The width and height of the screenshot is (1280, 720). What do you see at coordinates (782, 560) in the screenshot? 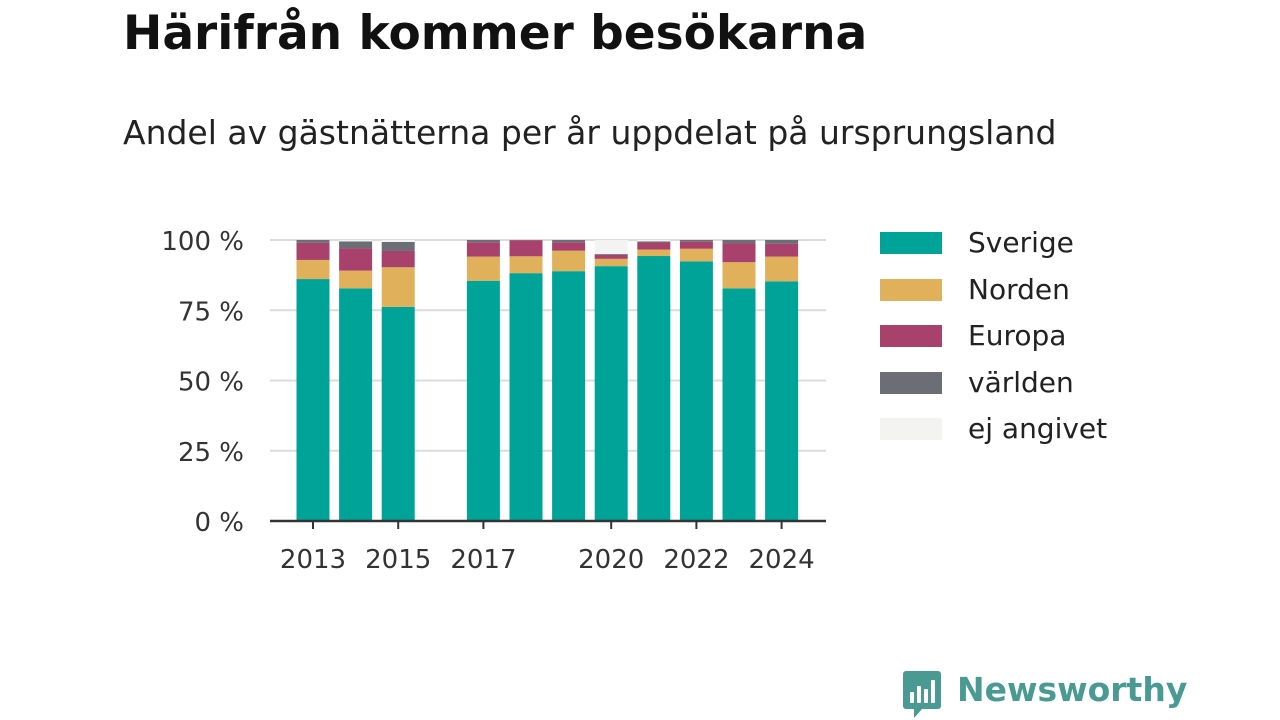
I see `x-tick-label: 2024` at bounding box center [782, 560].